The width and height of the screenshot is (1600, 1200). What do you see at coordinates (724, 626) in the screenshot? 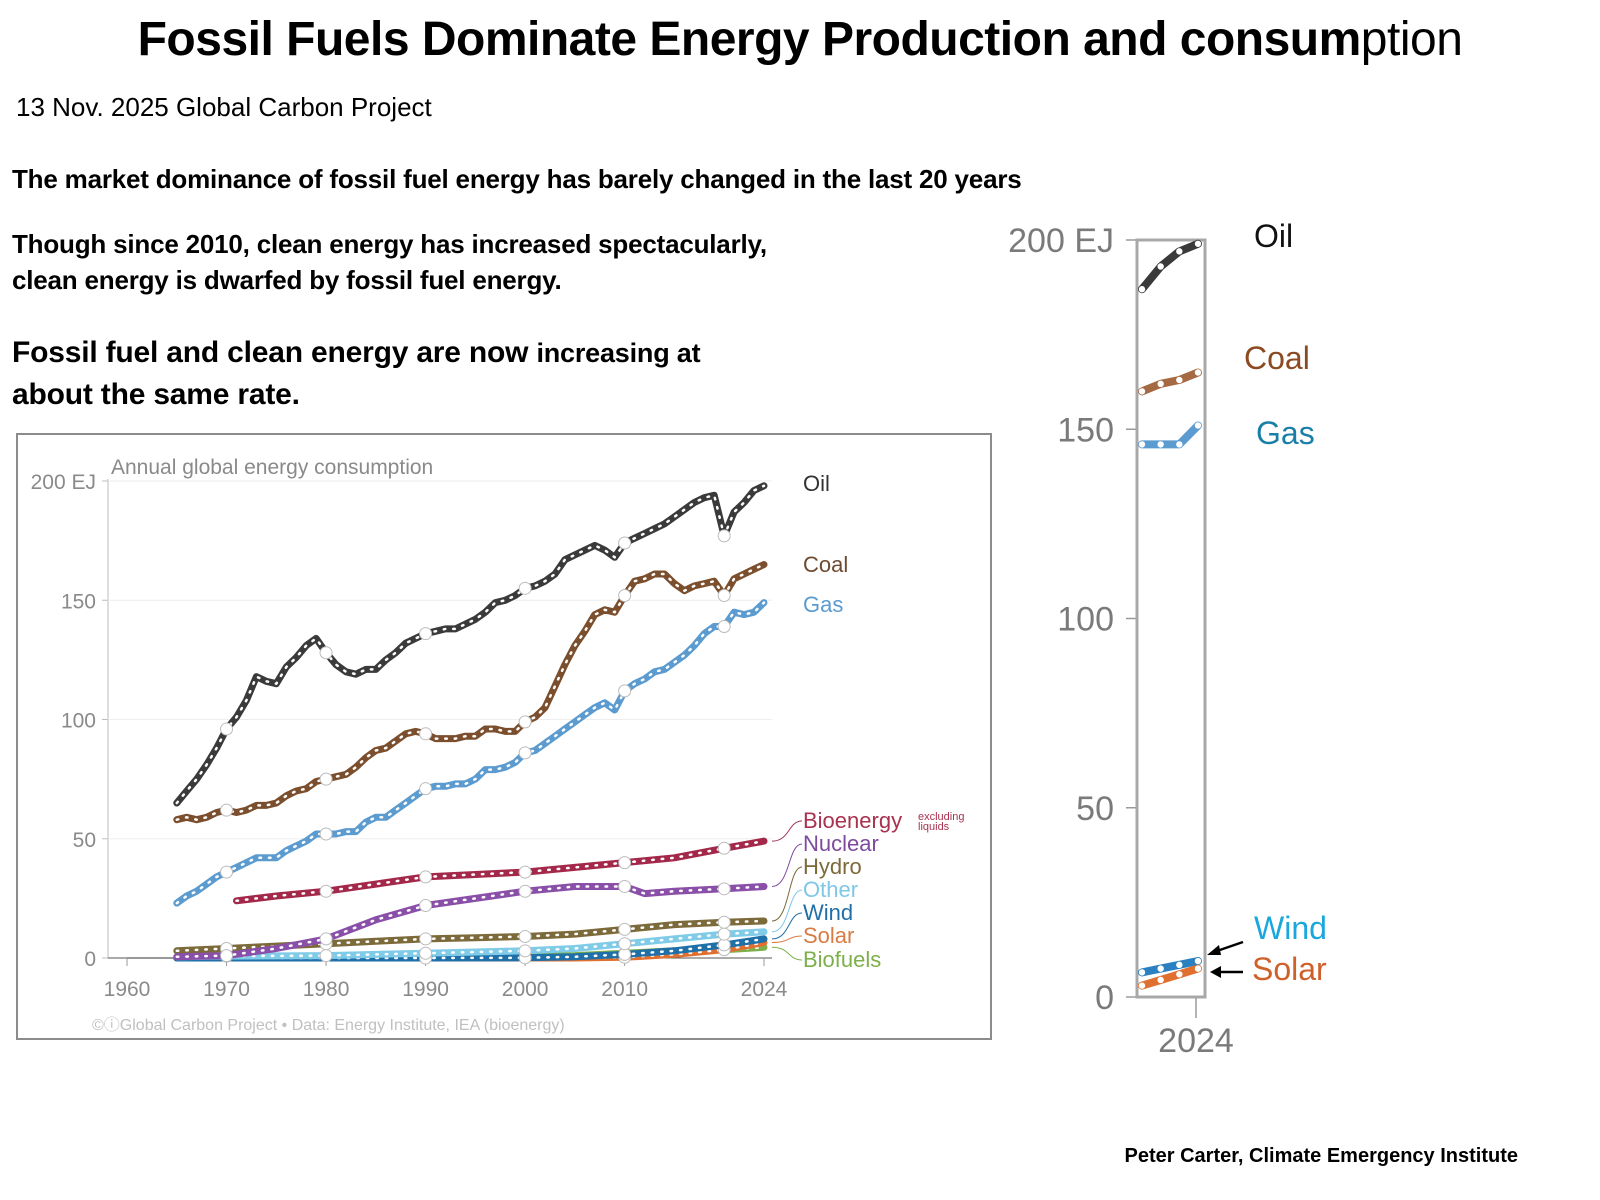
I see `decade-marker-gas-2020` at bounding box center [724, 626].